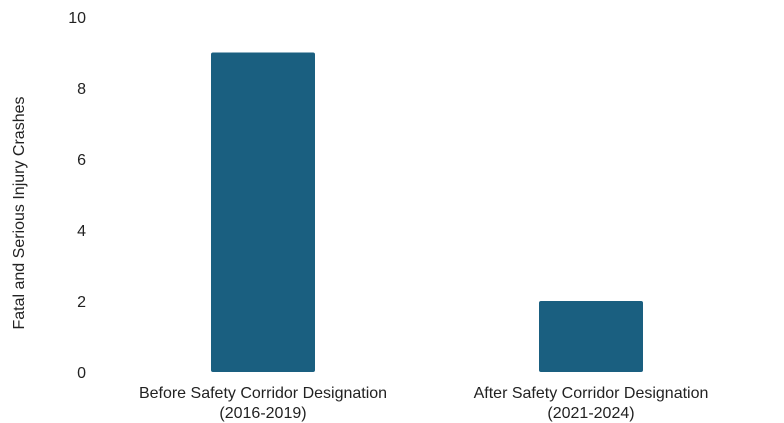  What do you see at coordinates (81, 160) in the screenshot?
I see `y-tick-label: 6` at bounding box center [81, 160].